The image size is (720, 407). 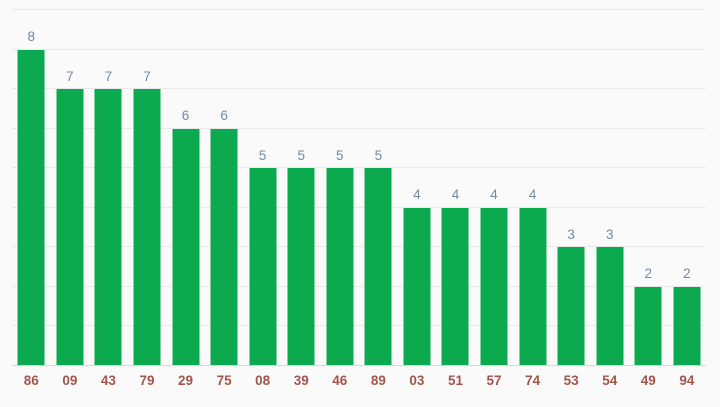 What do you see at coordinates (648, 198) in the screenshot?
I see `bar-column: 2 49` at bounding box center [648, 198].